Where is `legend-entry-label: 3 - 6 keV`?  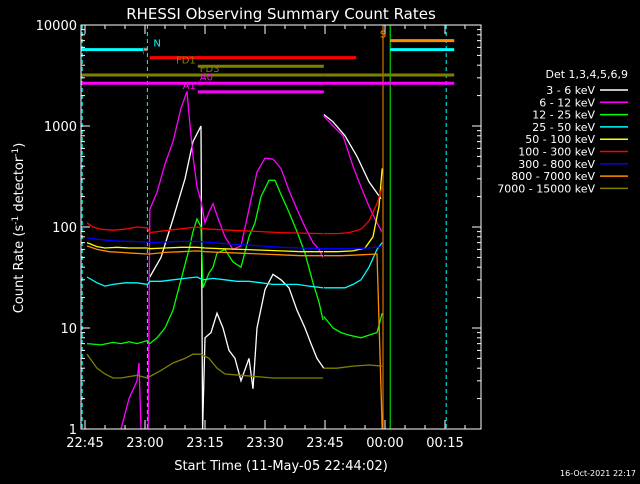
legend-entry-label: 3 - 6 keV is located at coordinates (570, 90).